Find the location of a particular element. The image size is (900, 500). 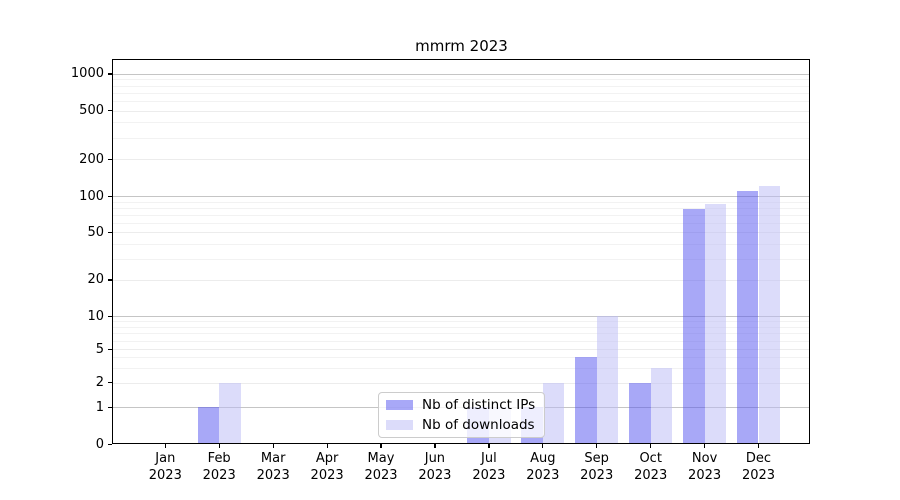

legend-swatch-downloads is located at coordinates (399, 425).